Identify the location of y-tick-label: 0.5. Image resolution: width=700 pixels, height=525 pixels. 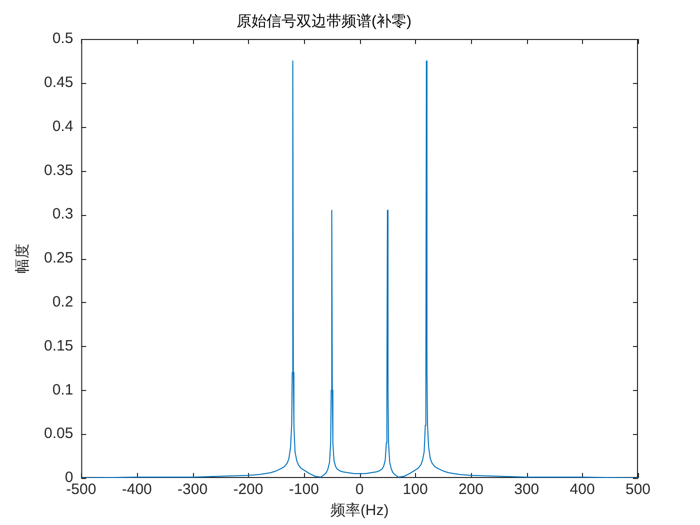
(63, 39).